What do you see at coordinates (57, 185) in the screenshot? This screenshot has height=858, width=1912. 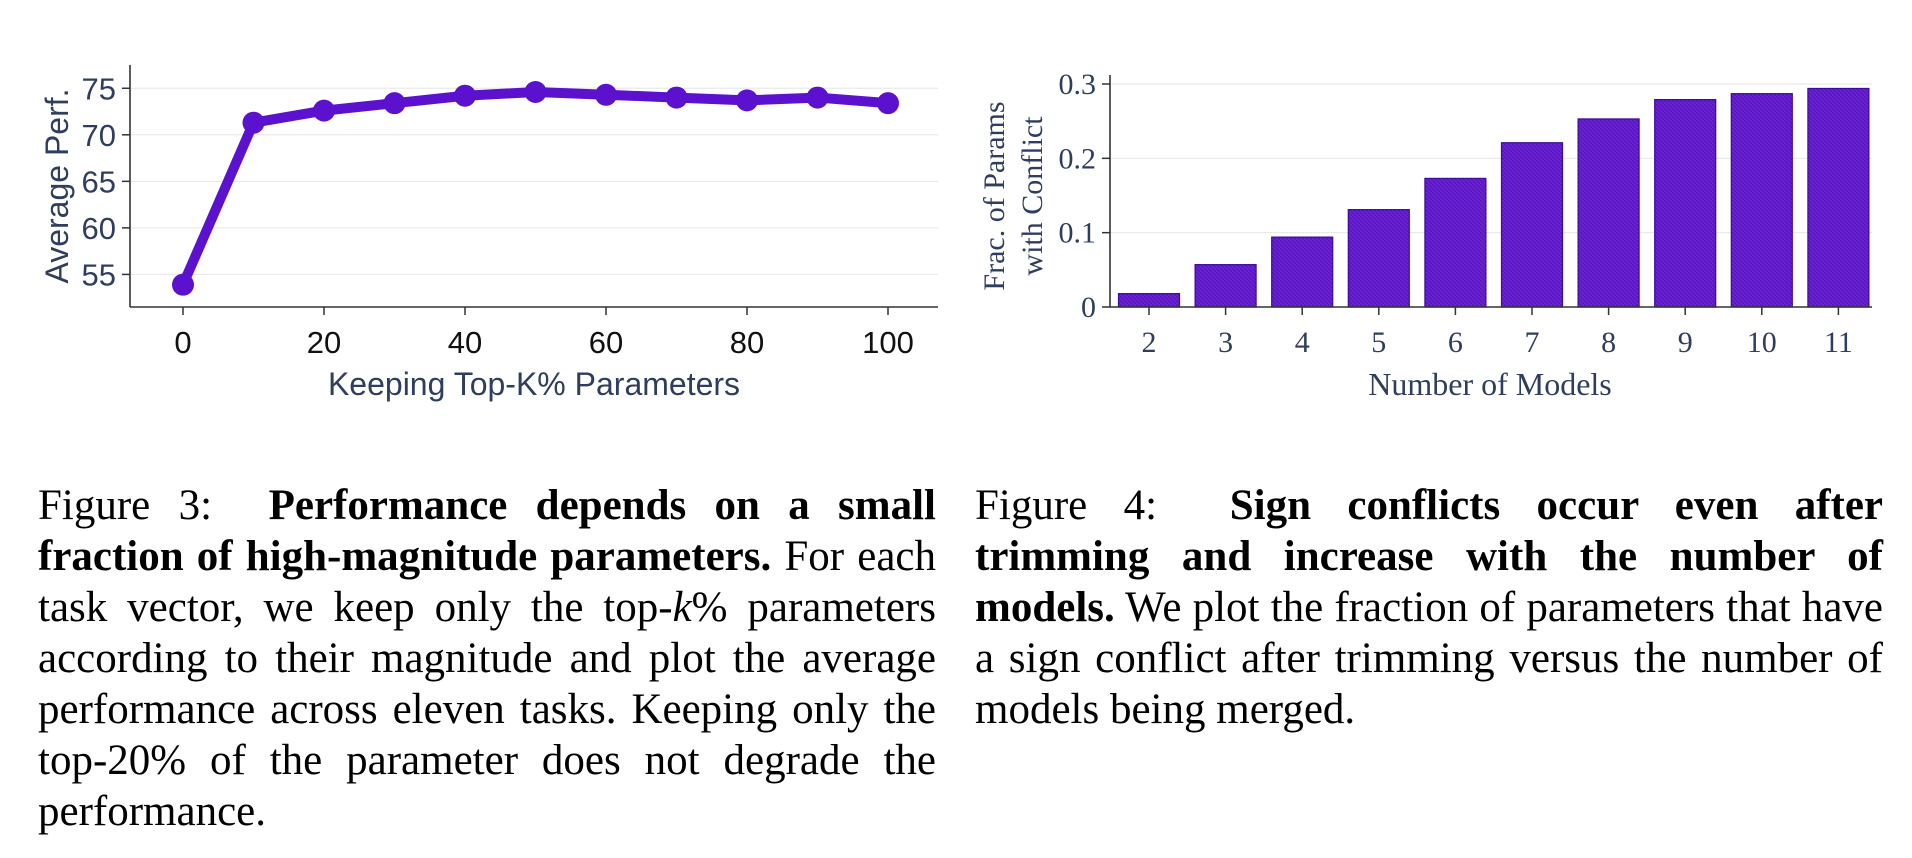 I see `line-chart-y-label: Average Perf.` at bounding box center [57, 185].